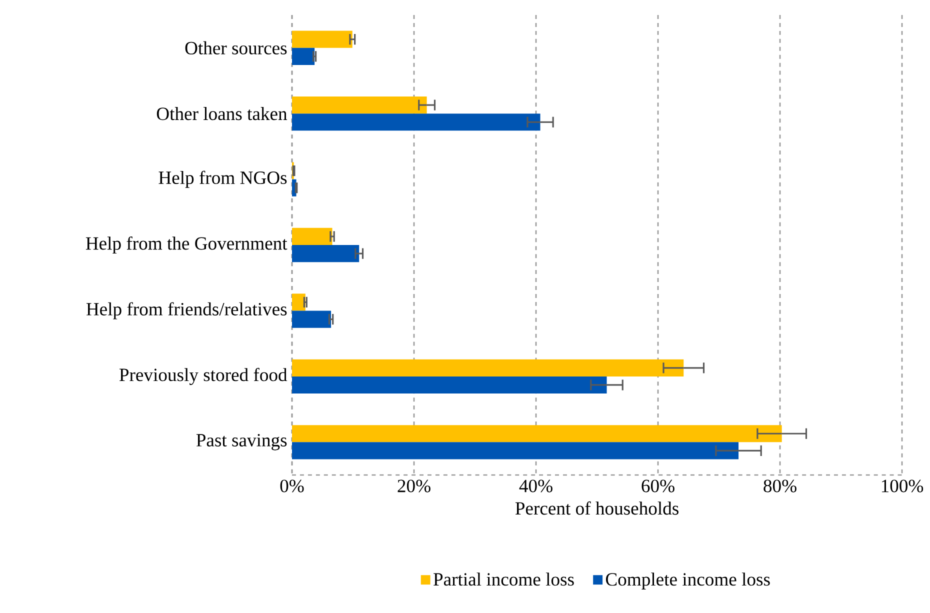 The height and width of the screenshot is (613, 930). I want to click on y-tick-label: Help from the Government, so click(187, 245).